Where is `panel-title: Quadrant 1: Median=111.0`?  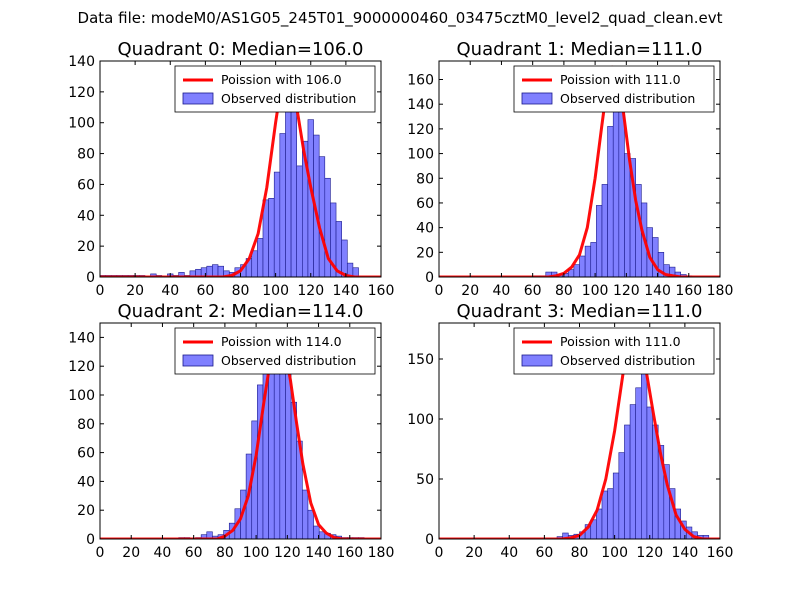
panel-title: Quadrant 1: Median=111.0 is located at coordinates (580, 49).